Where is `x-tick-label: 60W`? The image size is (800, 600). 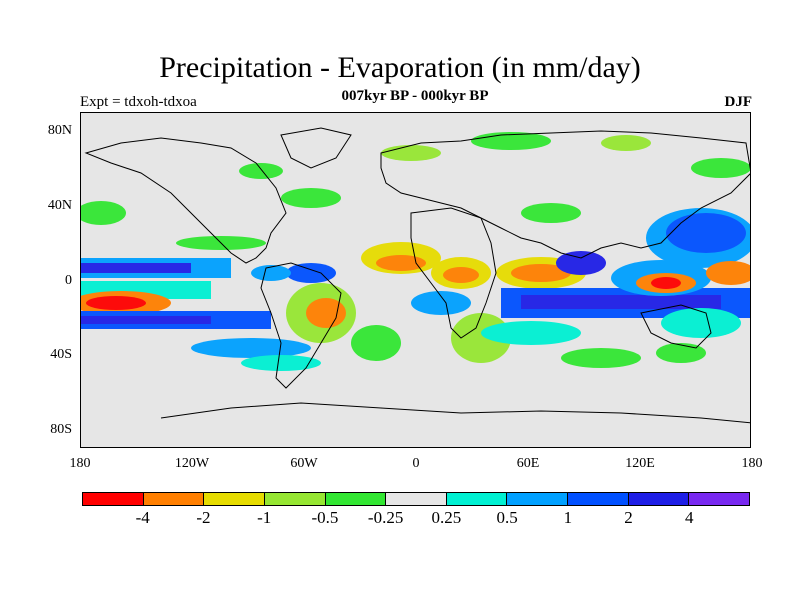 x-tick-label: 60W is located at coordinates (304, 463).